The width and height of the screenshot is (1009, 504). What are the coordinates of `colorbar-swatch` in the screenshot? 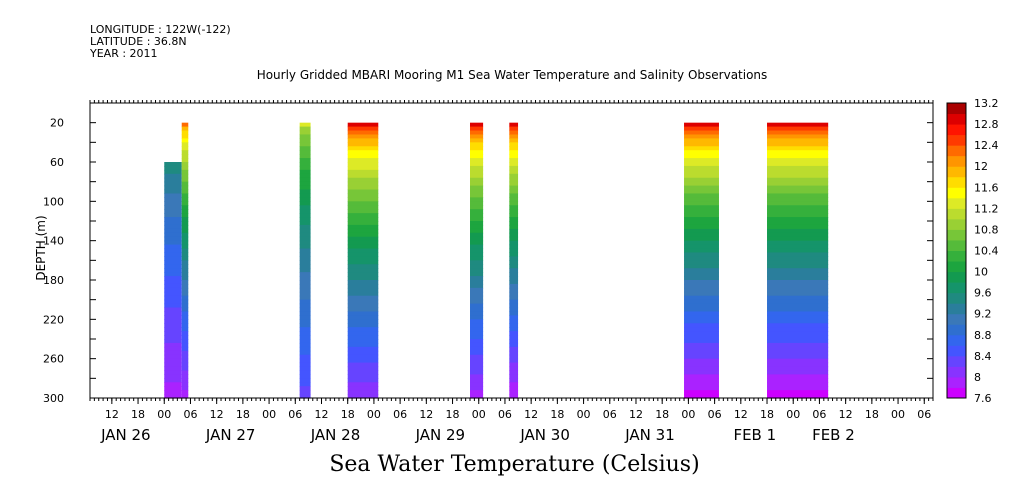 It's located at (956, 340).